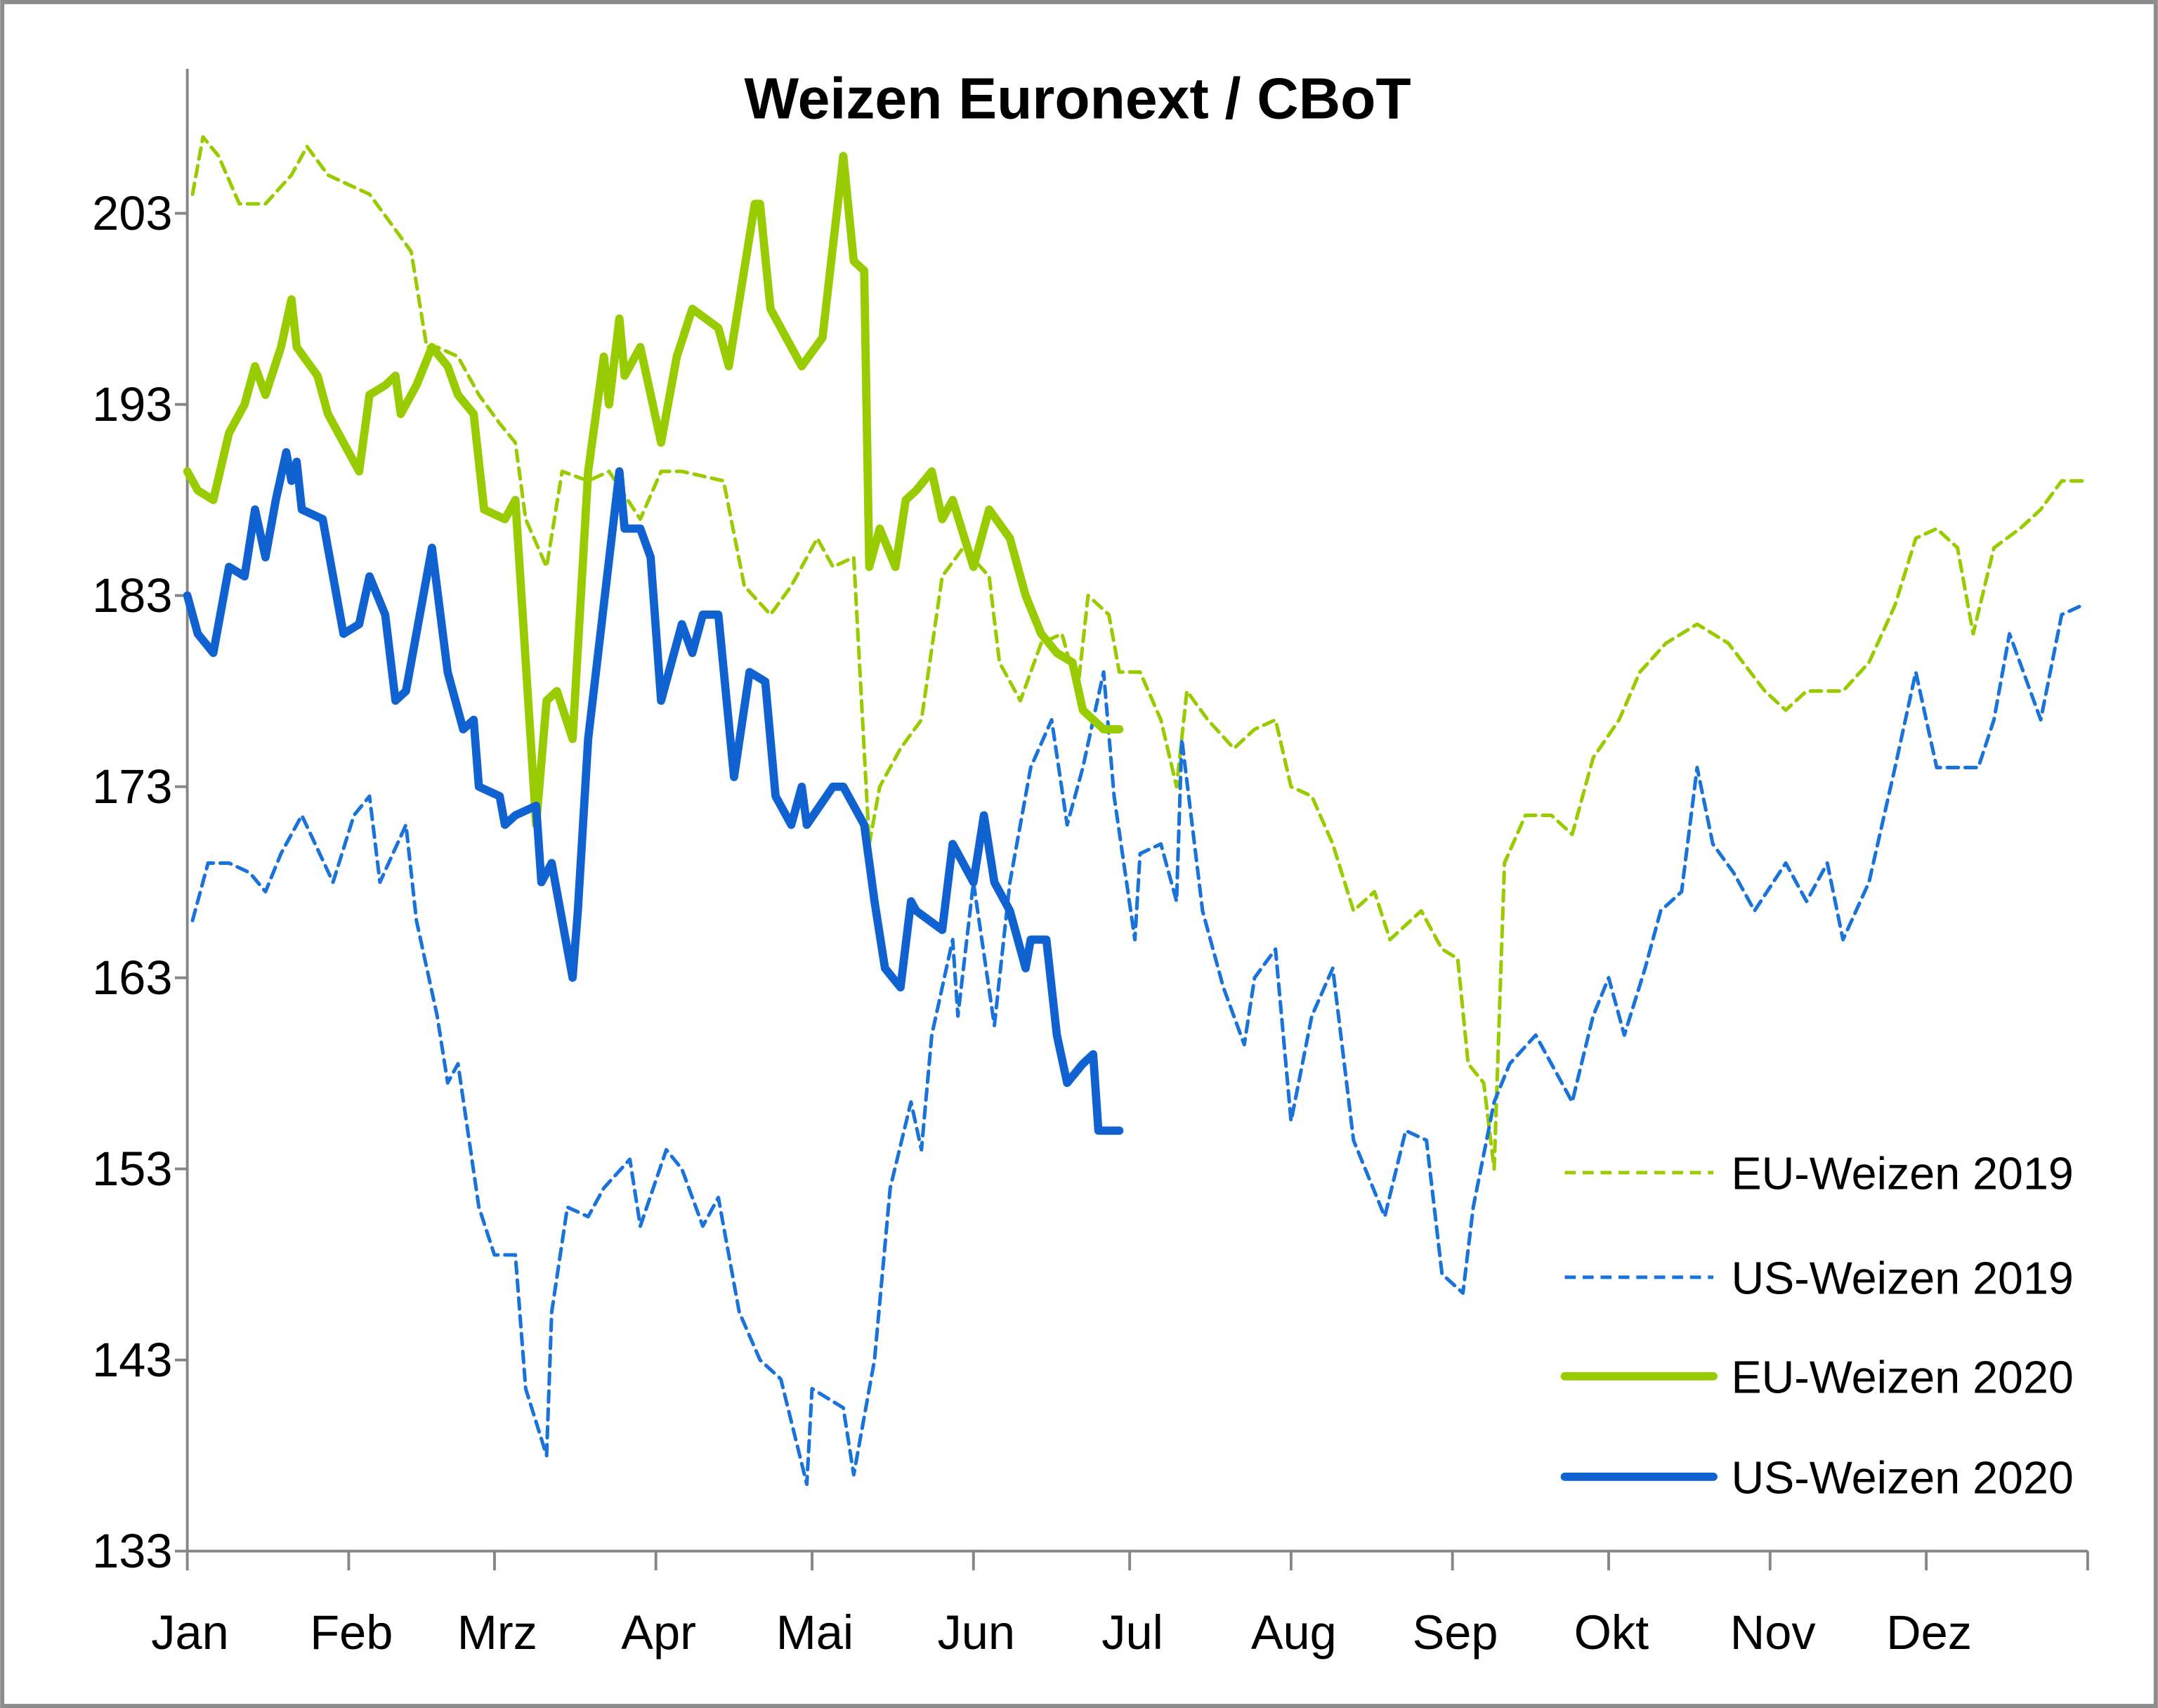 The width and height of the screenshot is (2158, 1708). What do you see at coordinates (132, 1169) in the screenshot?
I see `y-tick-label: 153` at bounding box center [132, 1169].